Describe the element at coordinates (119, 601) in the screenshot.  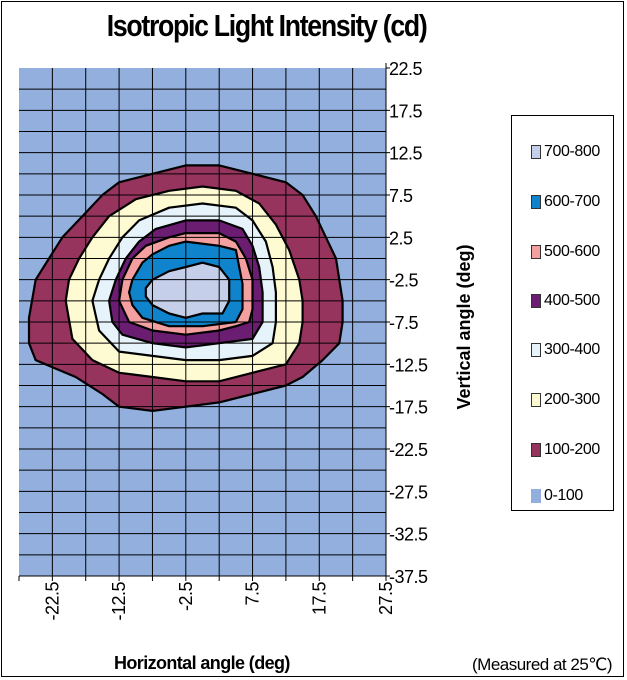
I see `x-tick-label: -12.5` at that location.